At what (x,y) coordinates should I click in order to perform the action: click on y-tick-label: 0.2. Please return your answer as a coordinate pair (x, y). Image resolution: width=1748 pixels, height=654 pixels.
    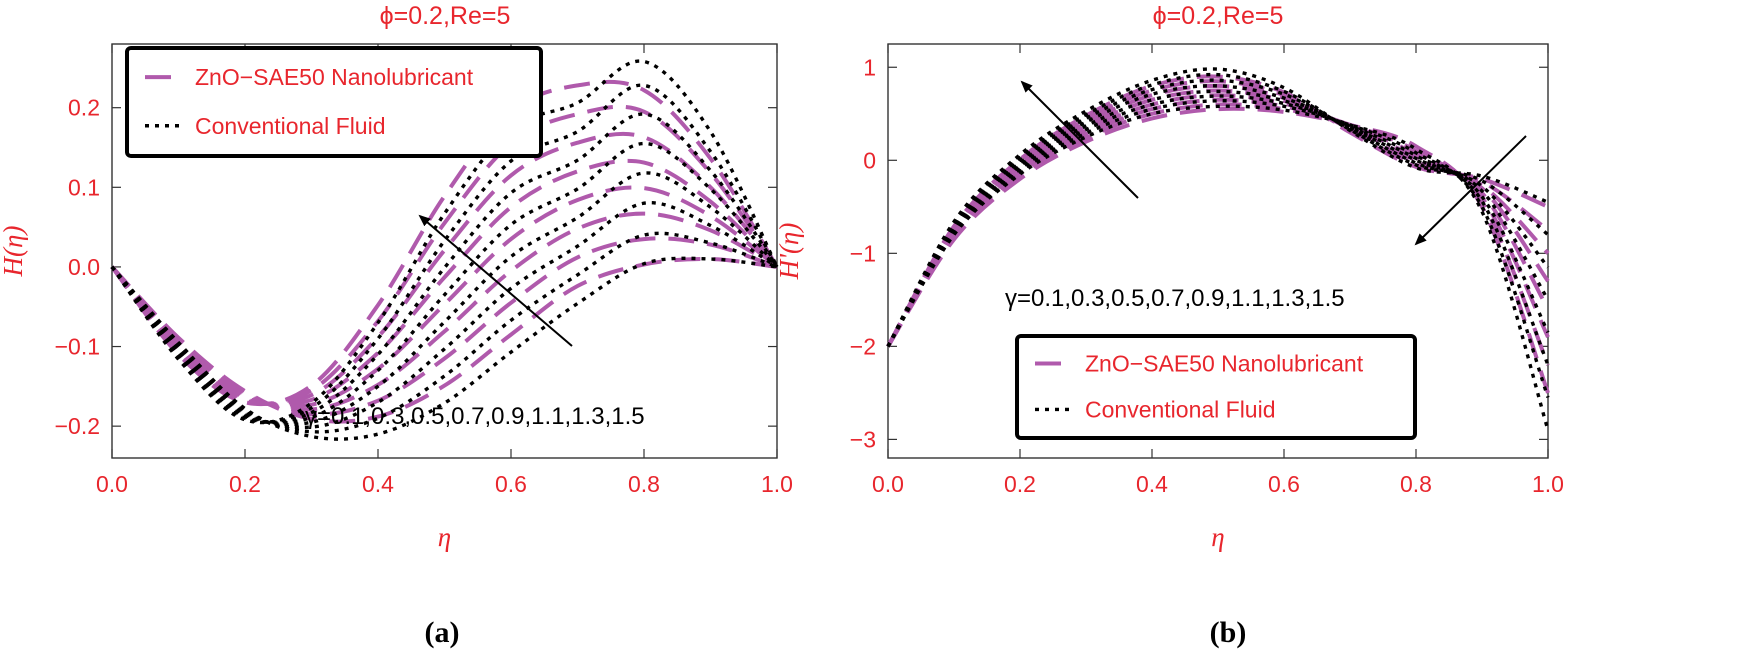
    Looking at the image, I should click on (84, 108).